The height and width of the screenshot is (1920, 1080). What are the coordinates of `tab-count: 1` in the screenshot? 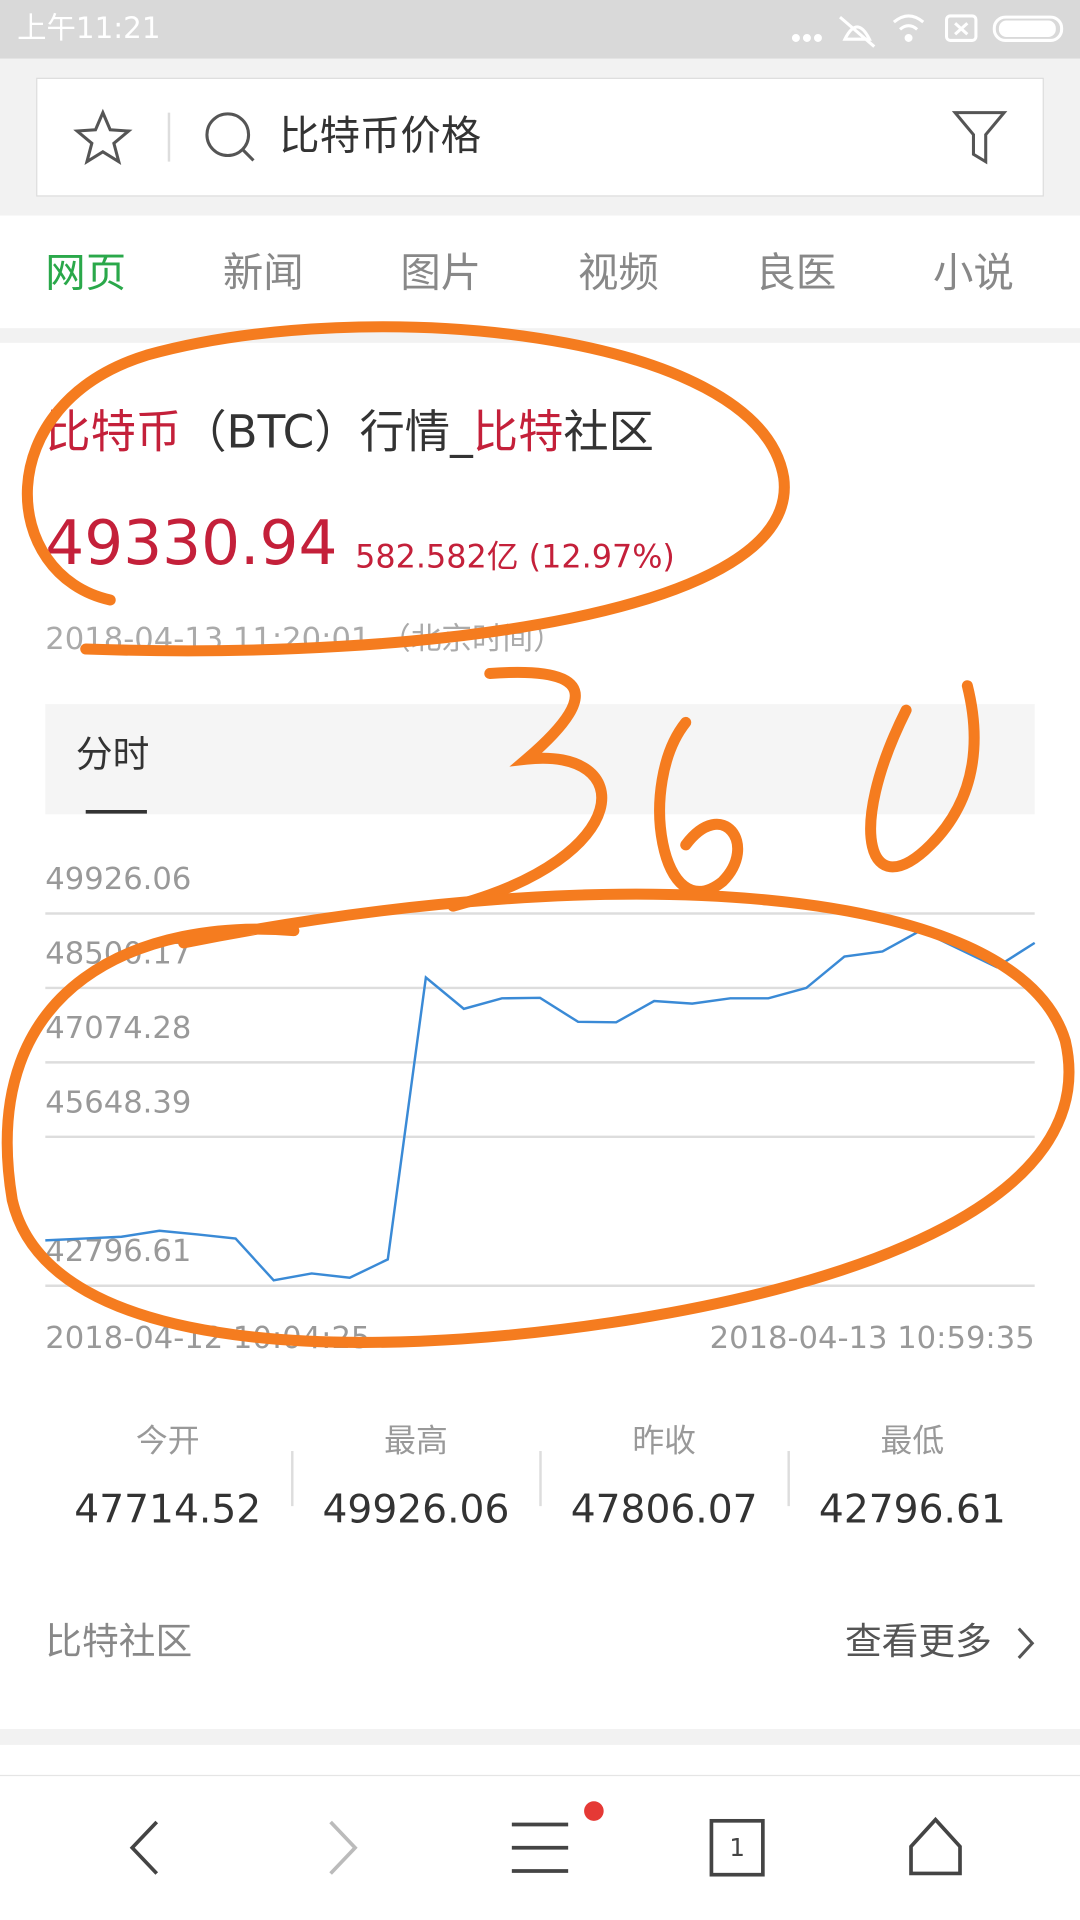 It's located at (737, 1847).